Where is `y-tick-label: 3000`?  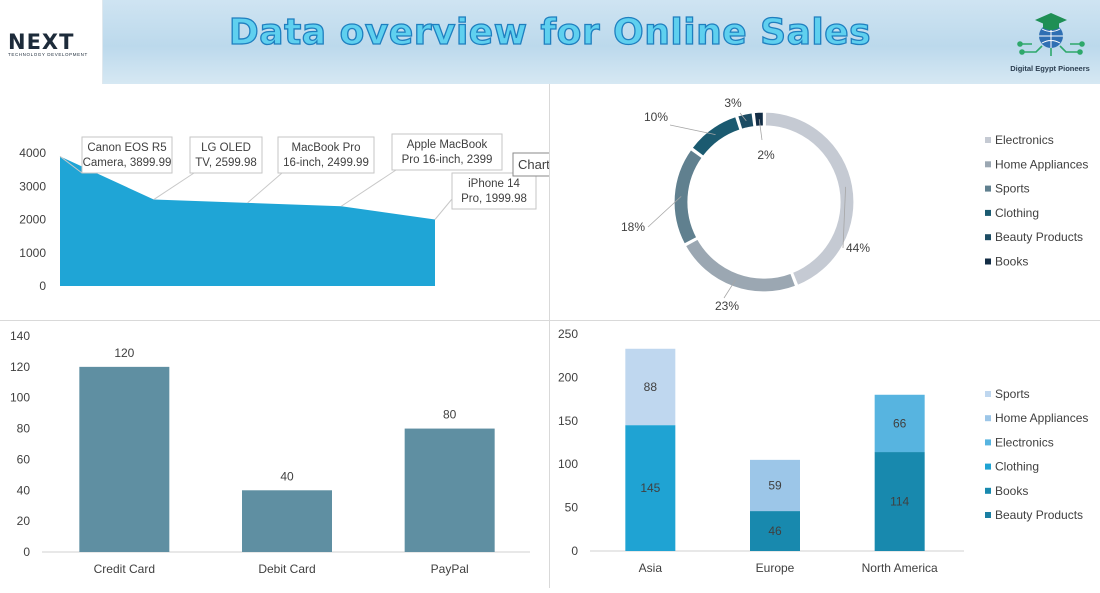
y-tick-label: 3000 is located at coordinates (32, 186).